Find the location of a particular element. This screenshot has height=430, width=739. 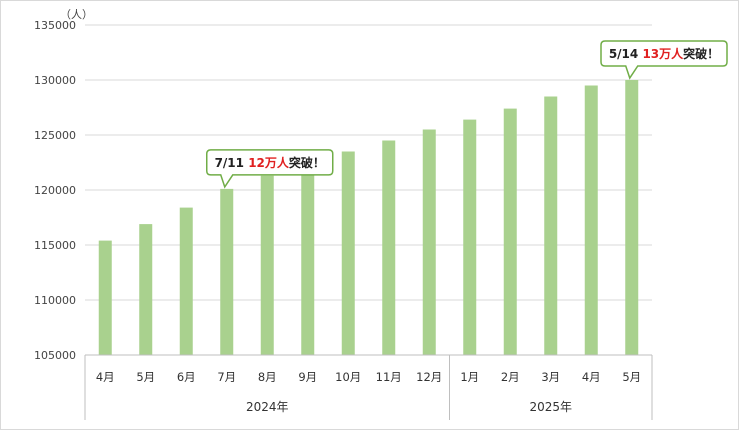

callout-milestone: 13万人 is located at coordinates (663, 53).